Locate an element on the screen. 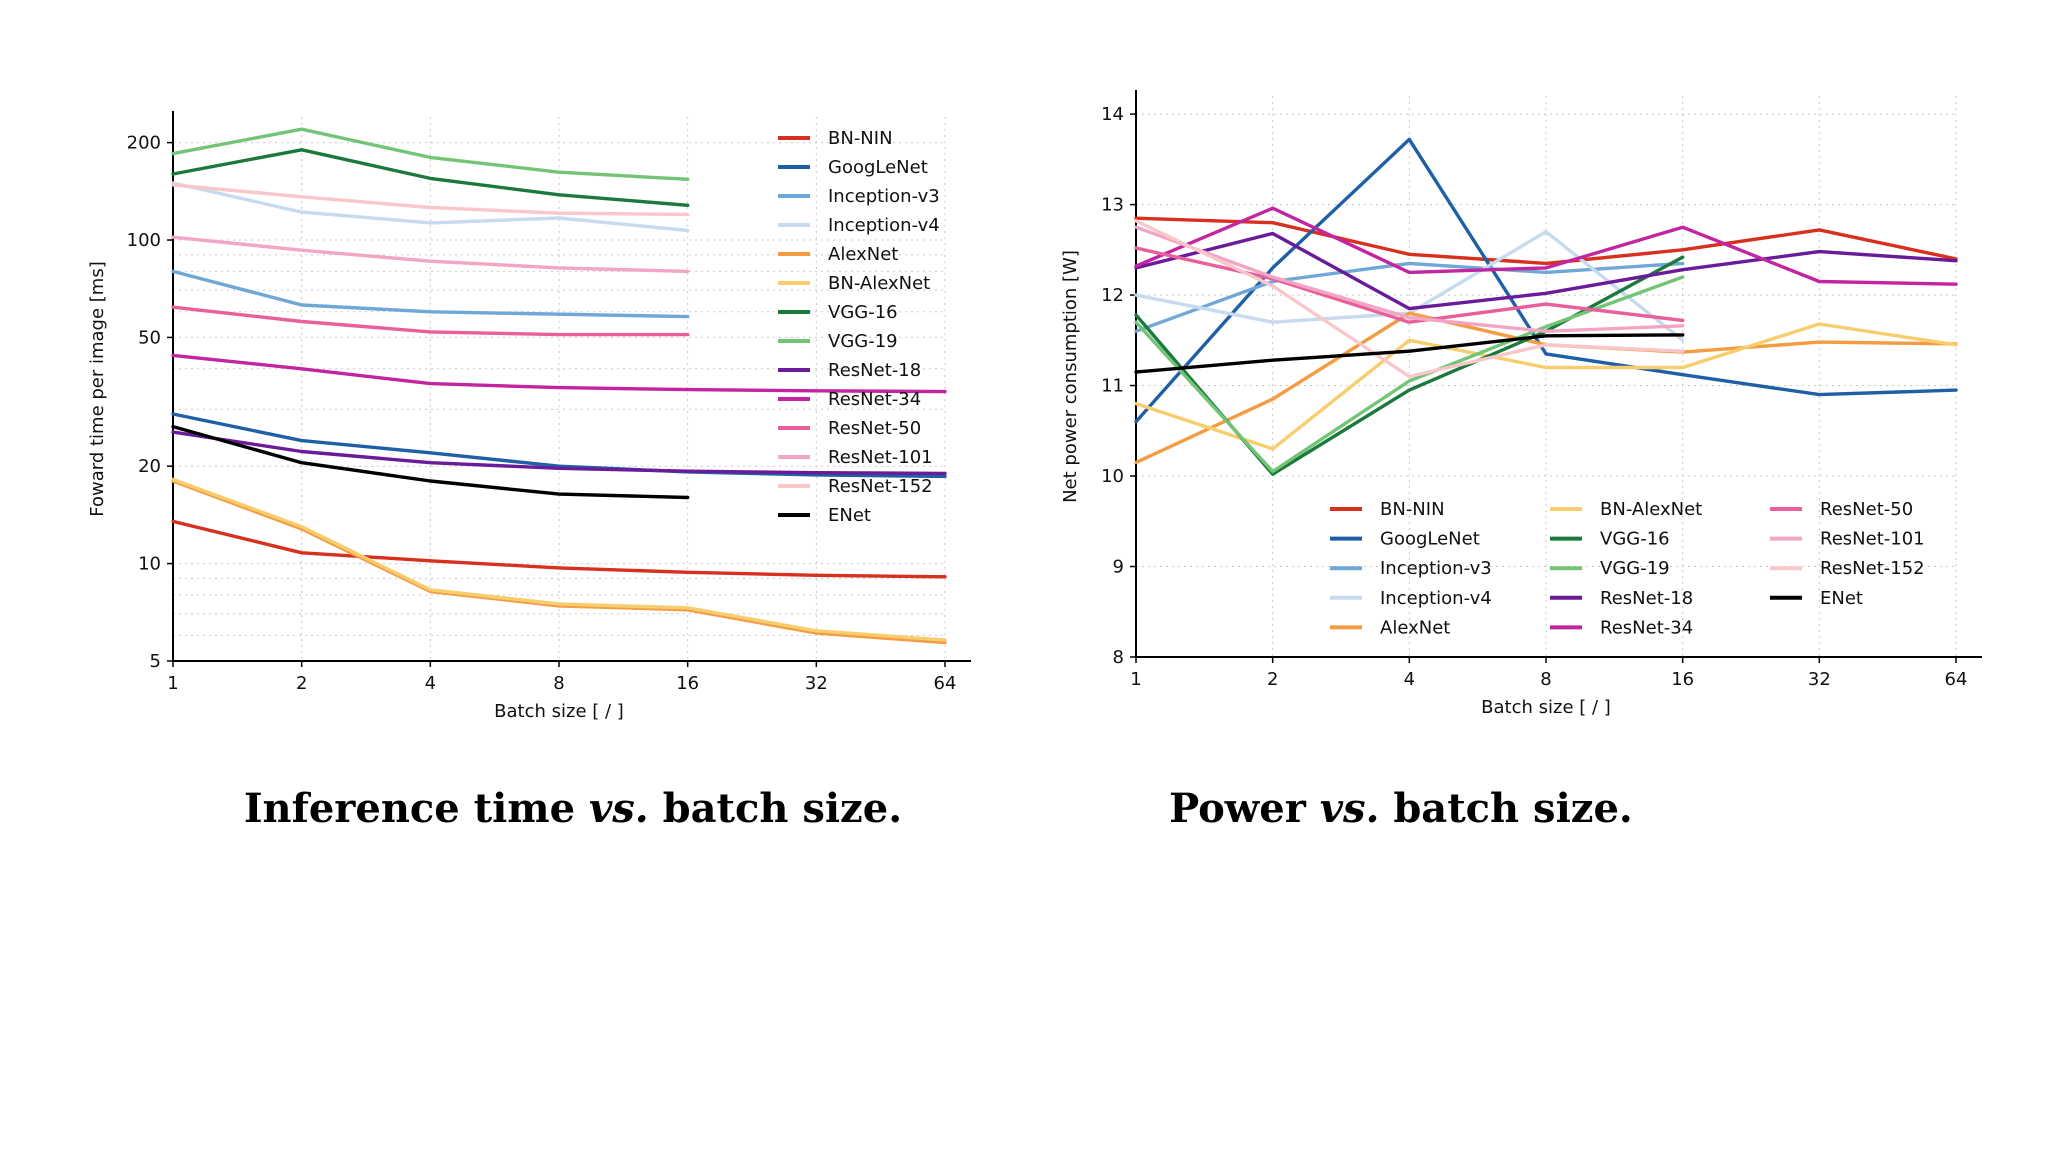 The width and height of the screenshot is (2048, 1152). series-line-alexnet is located at coordinates (559, 562).